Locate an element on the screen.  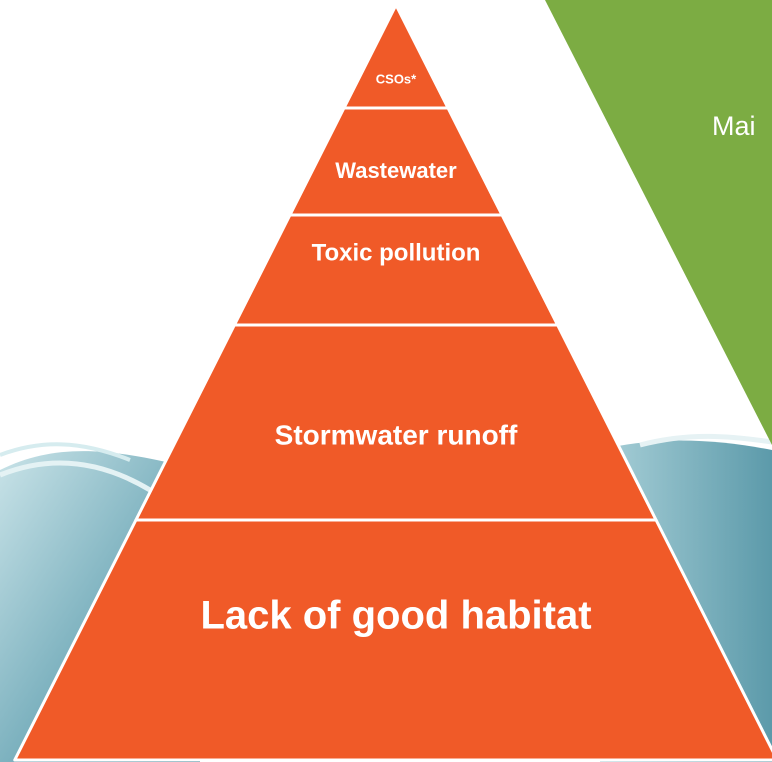
level-label: Toxic pollution is located at coordinates (396, 252).